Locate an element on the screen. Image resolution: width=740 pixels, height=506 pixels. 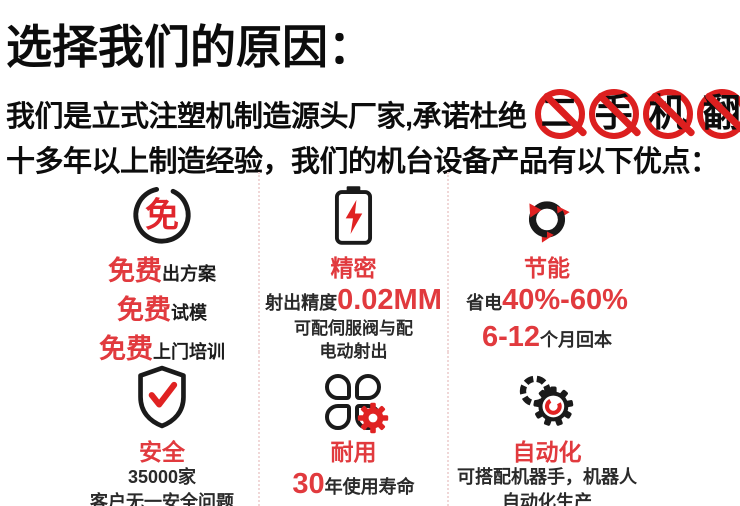
recycle-icon is located at coordinates (547, 212).